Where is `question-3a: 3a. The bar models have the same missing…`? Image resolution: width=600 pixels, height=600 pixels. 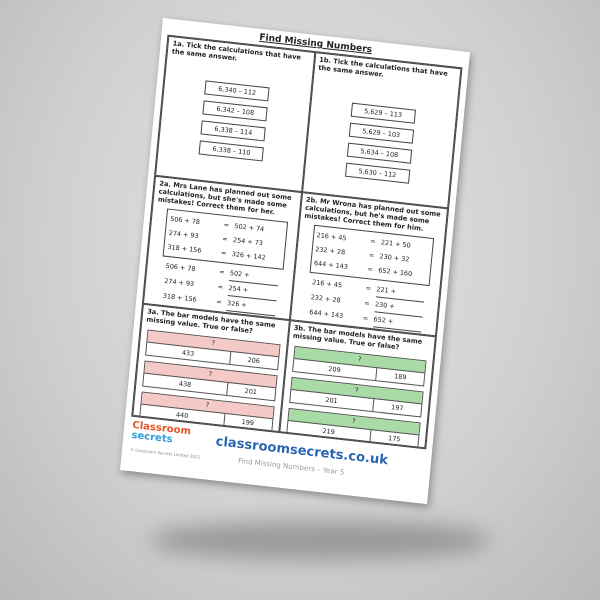
question-3a: 3a. The bar models have the same missing… is located at coordinates (211, 368).